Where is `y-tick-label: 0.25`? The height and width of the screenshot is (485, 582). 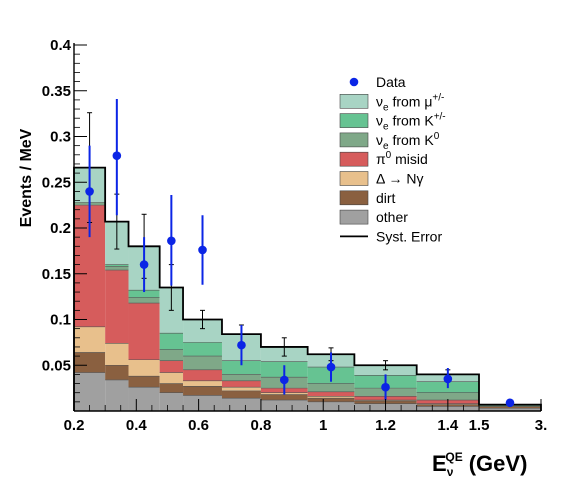
y-tick-label: 0.25 is located at coordinates (56, 182).